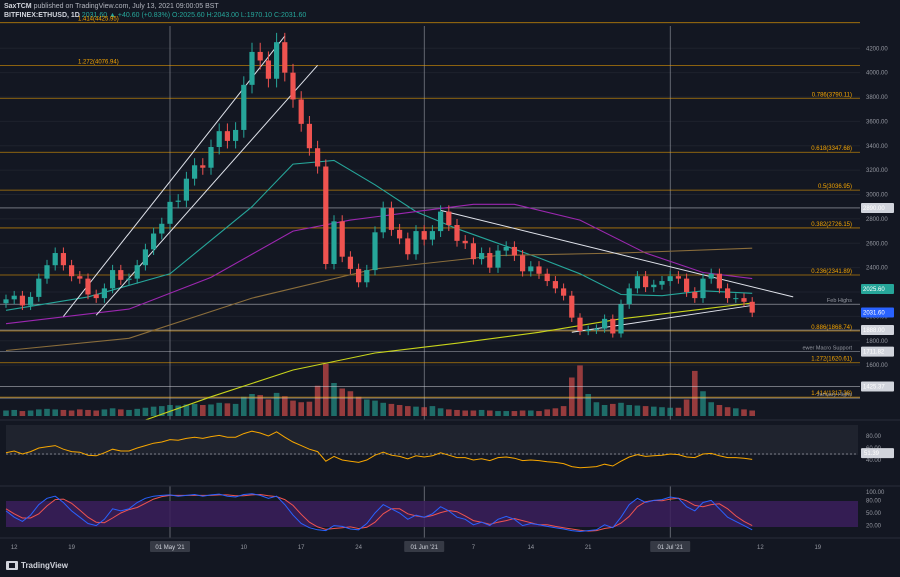 The image size is (900, 577). I want to click on stoch-tick-label: 20.00, so click(874, 527).